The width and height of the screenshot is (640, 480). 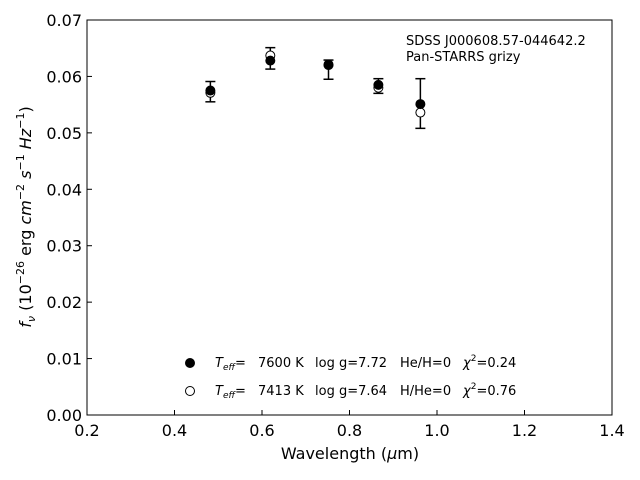 What do you see at coordinates (350, 453) in the screenshot?
I see `x-axis-label: Wavelength (μm)` at bounding box center [350, 453].